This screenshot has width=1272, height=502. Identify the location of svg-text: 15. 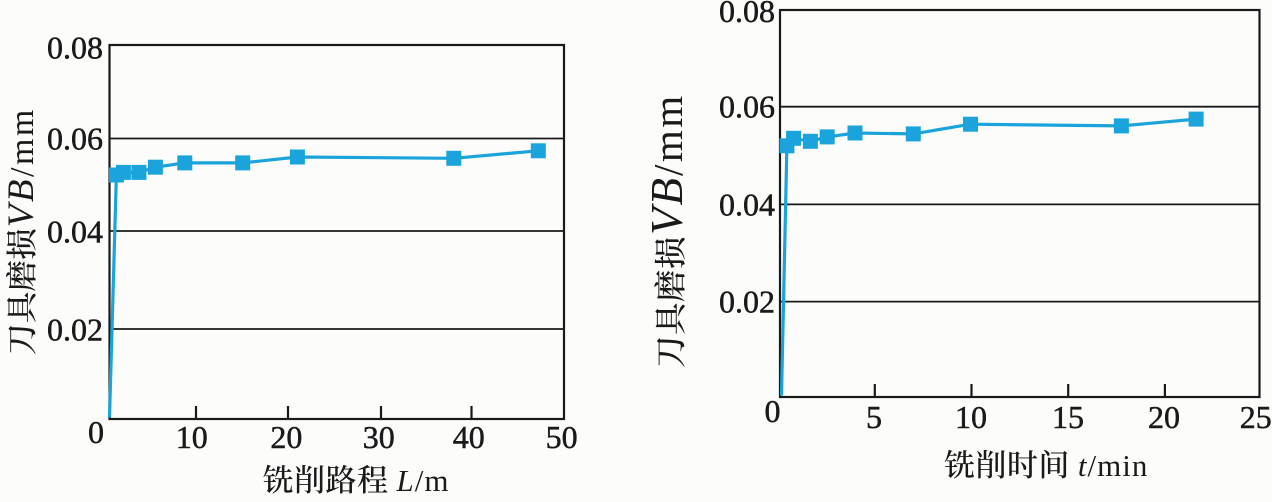
(1068, 417).